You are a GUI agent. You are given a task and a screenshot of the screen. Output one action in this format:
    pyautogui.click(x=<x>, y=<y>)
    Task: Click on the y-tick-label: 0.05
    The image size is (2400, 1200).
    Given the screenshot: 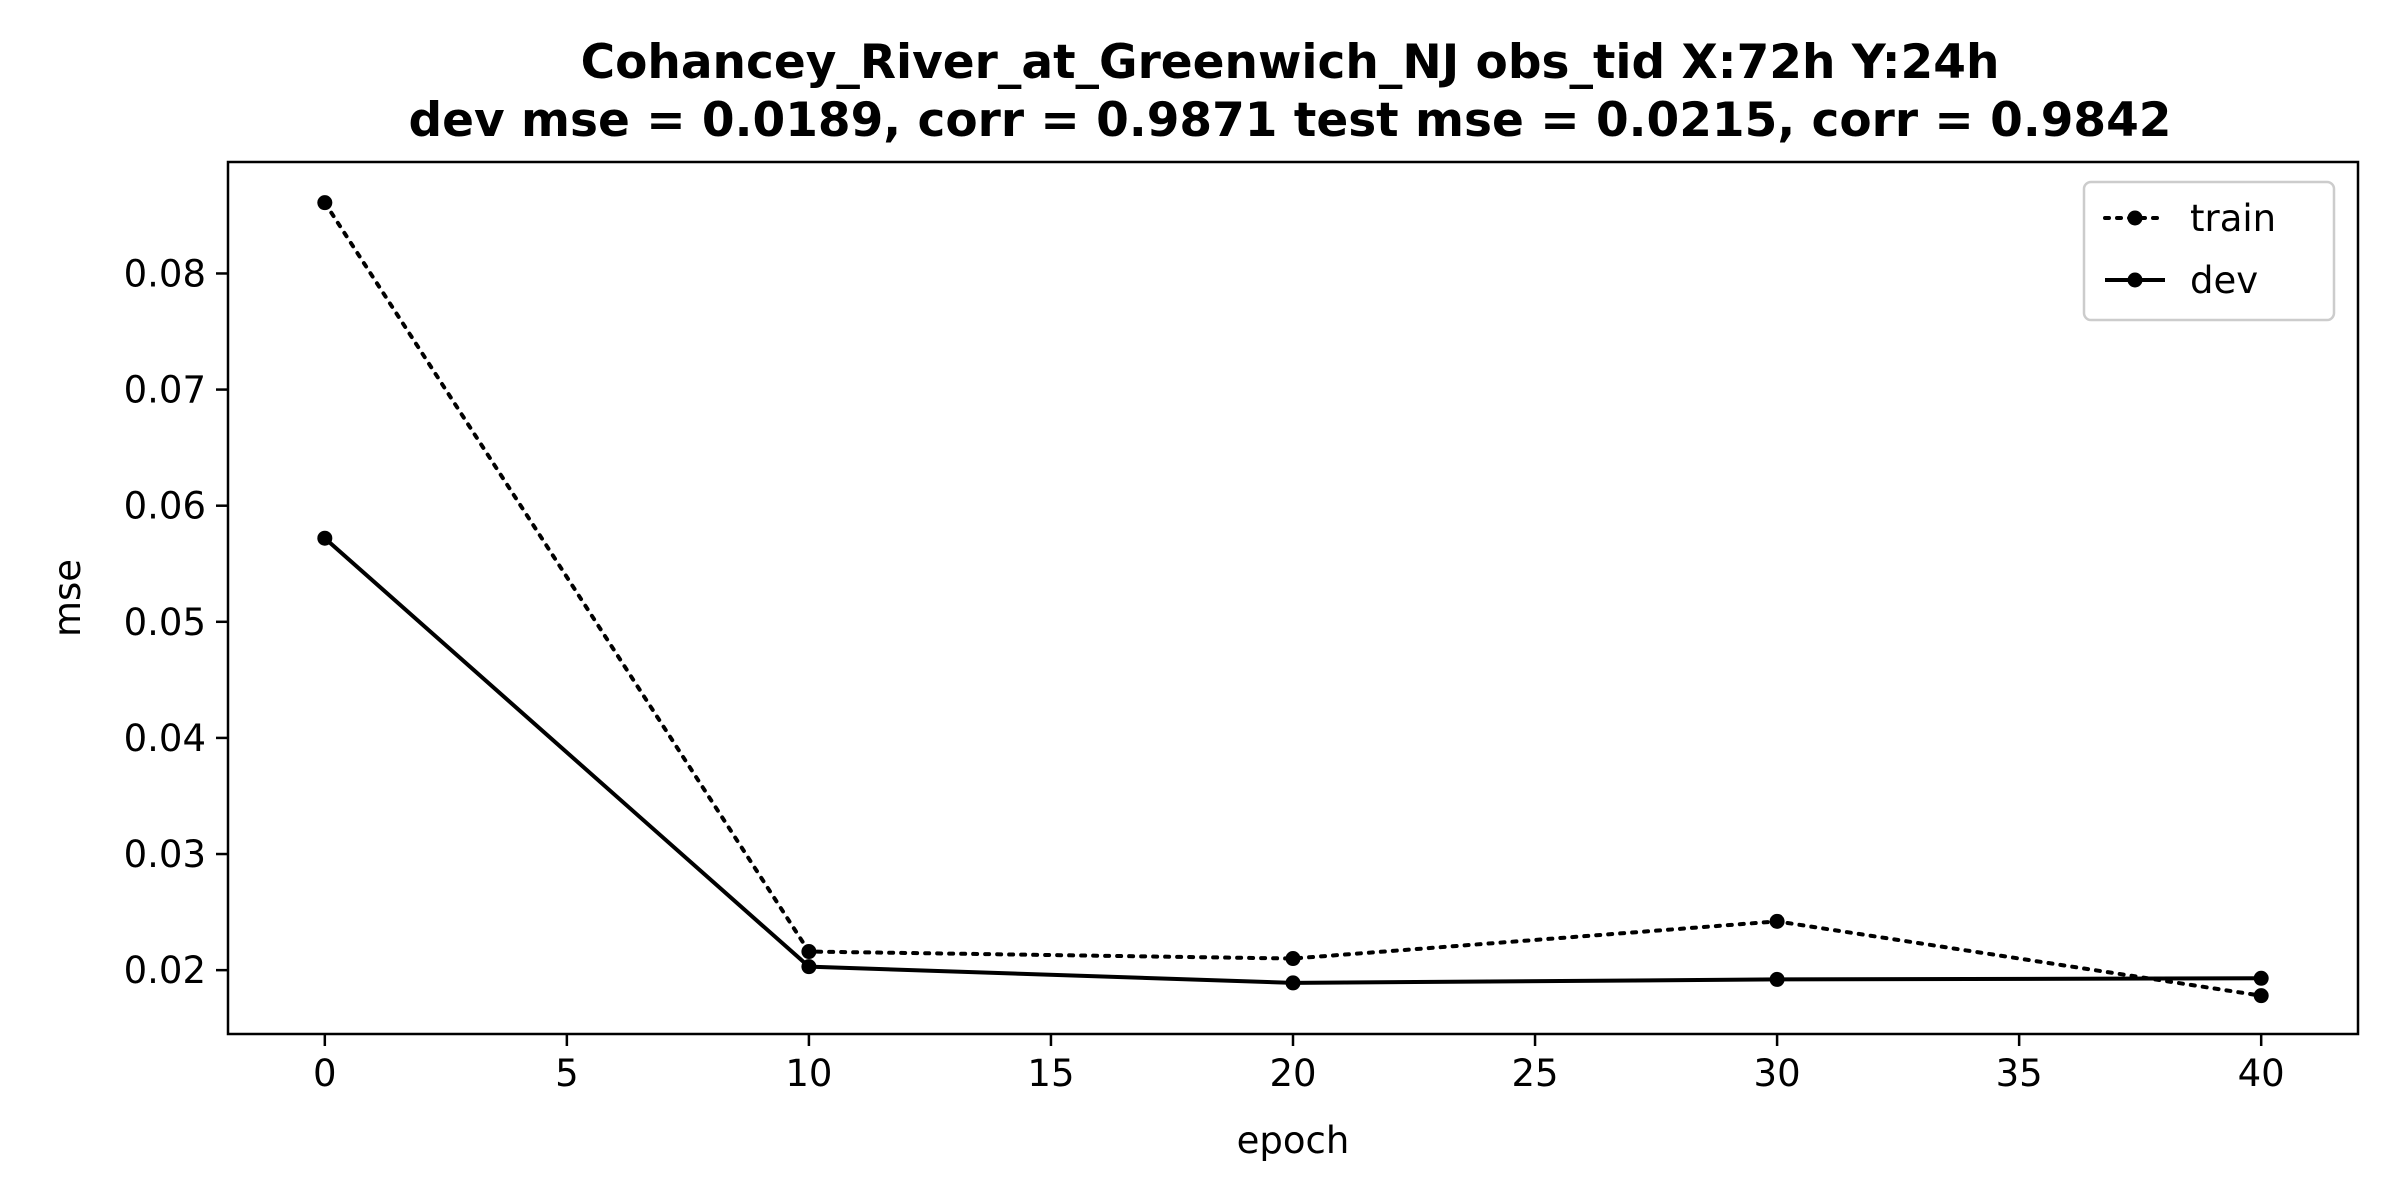 What is the action you would take?
    pyautogui.click(x=165, y=622)
    